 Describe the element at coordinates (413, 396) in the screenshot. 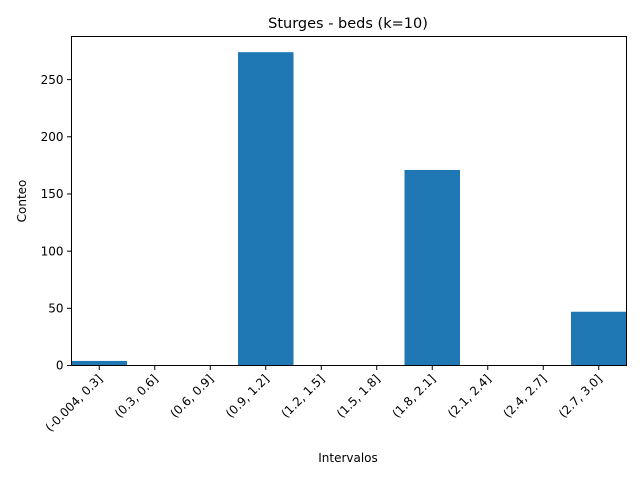

I see `x-tick-label: (1.8, 2.1]` at that location.